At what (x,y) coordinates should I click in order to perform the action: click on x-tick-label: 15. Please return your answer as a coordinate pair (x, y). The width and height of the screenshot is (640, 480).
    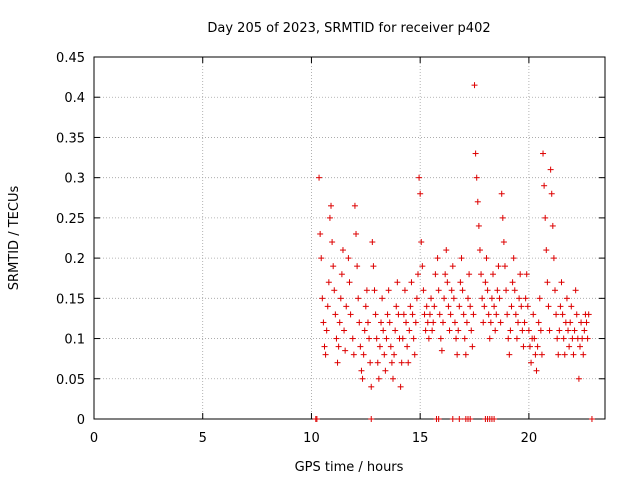
    Looking at the image, I should click on (420, 438).